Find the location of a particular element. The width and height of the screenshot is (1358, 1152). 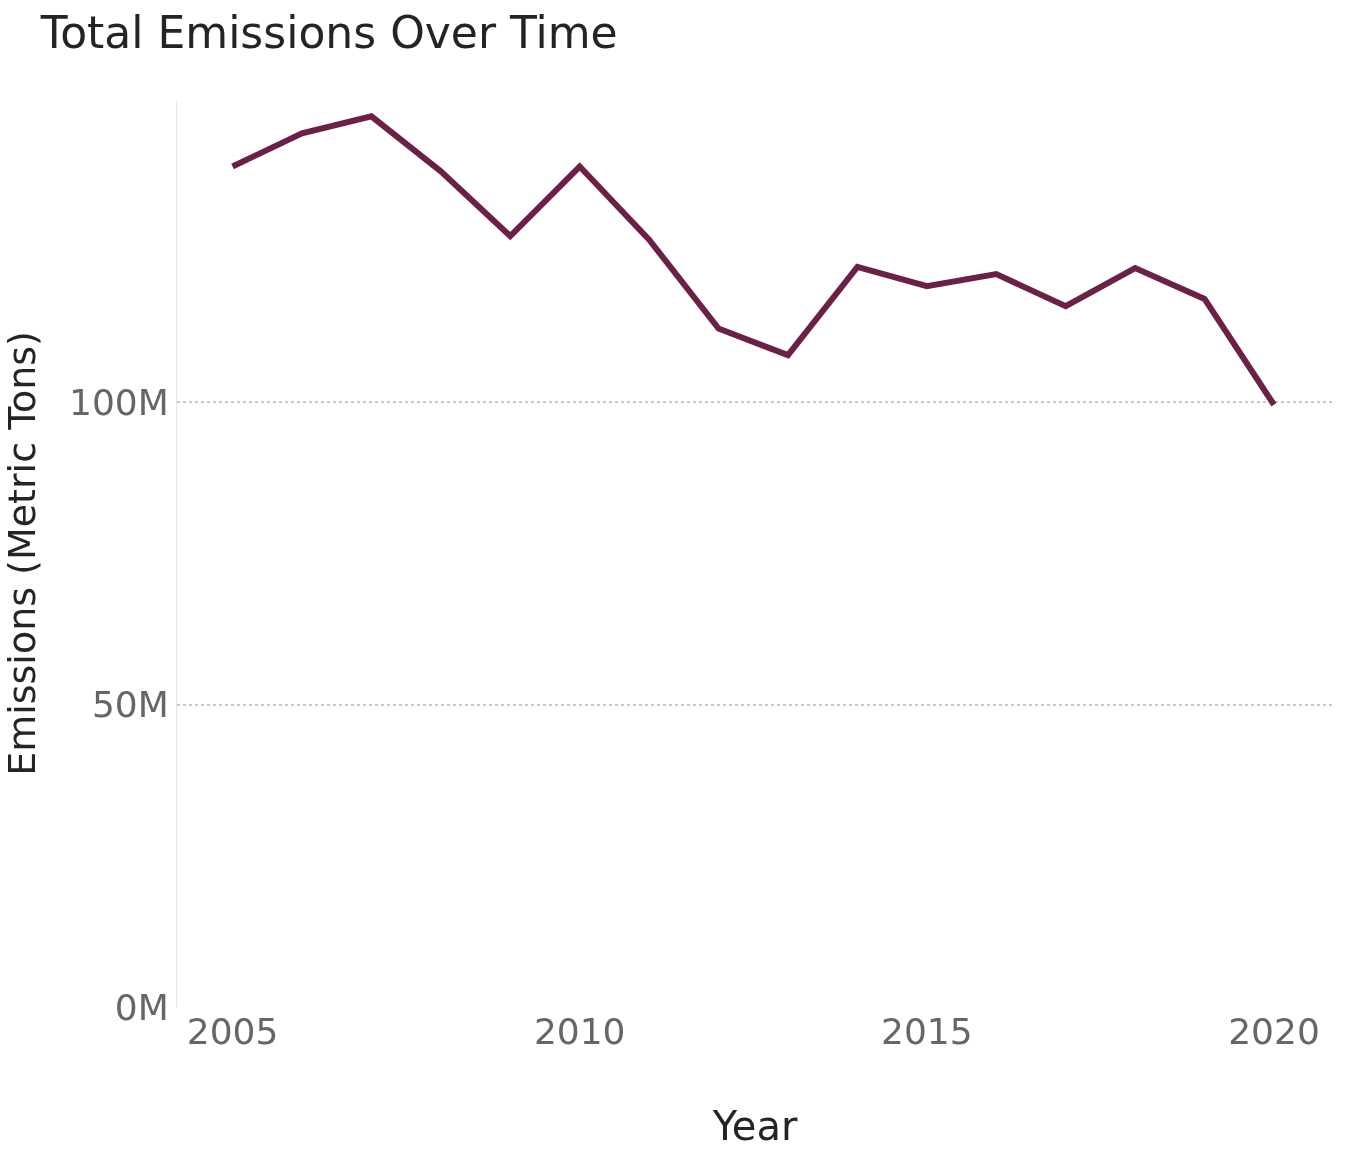

x-tick-label: 2010 is located at coordinates (579, 1031).